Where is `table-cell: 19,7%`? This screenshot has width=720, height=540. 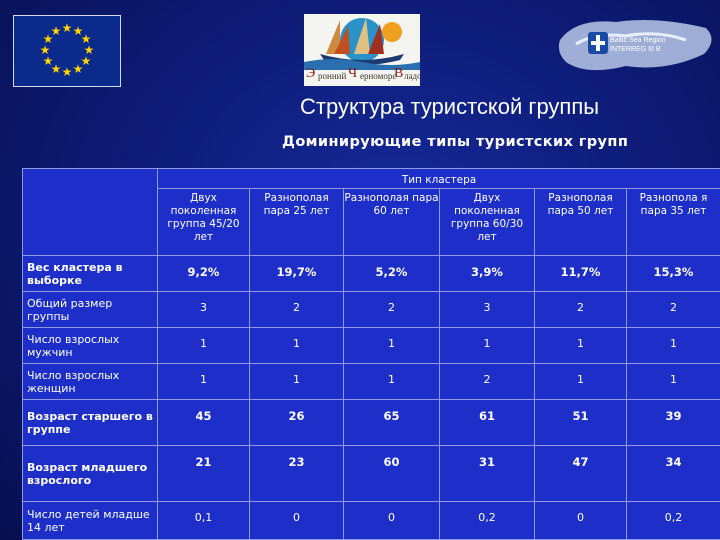
table-cell: 19,7% is located at coordinates (296, 273).